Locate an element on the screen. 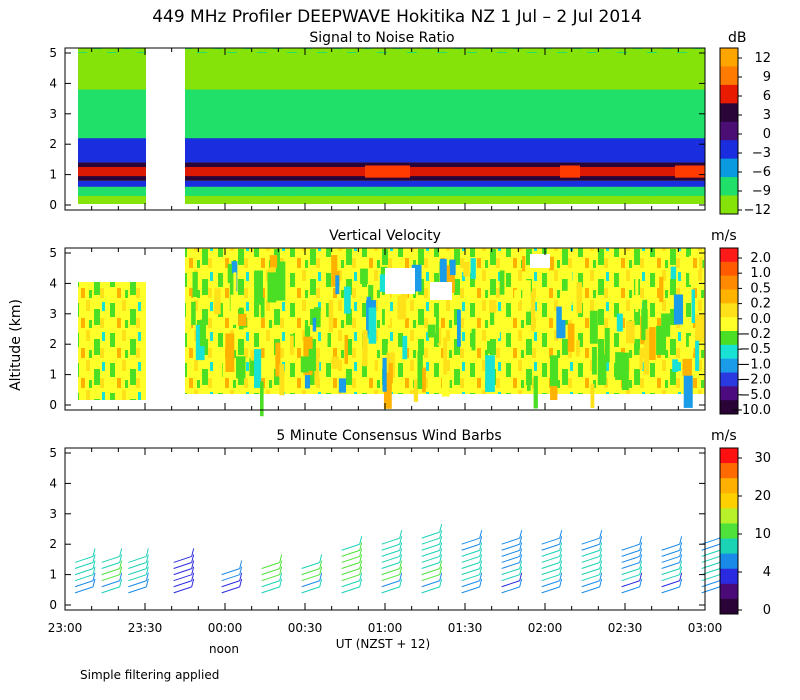 The height and width of the screenshot is (700, 800). wb-colorbar-label: 10 is located at coordinates (762, 534).